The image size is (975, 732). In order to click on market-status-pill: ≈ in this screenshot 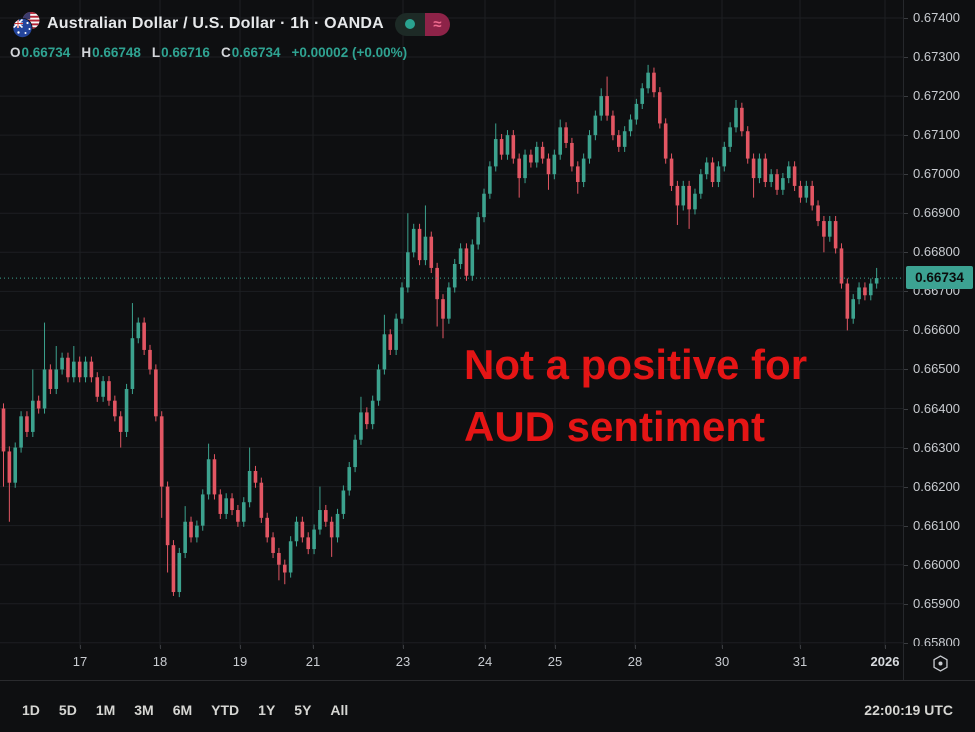, I will do `click(422, 24)`.